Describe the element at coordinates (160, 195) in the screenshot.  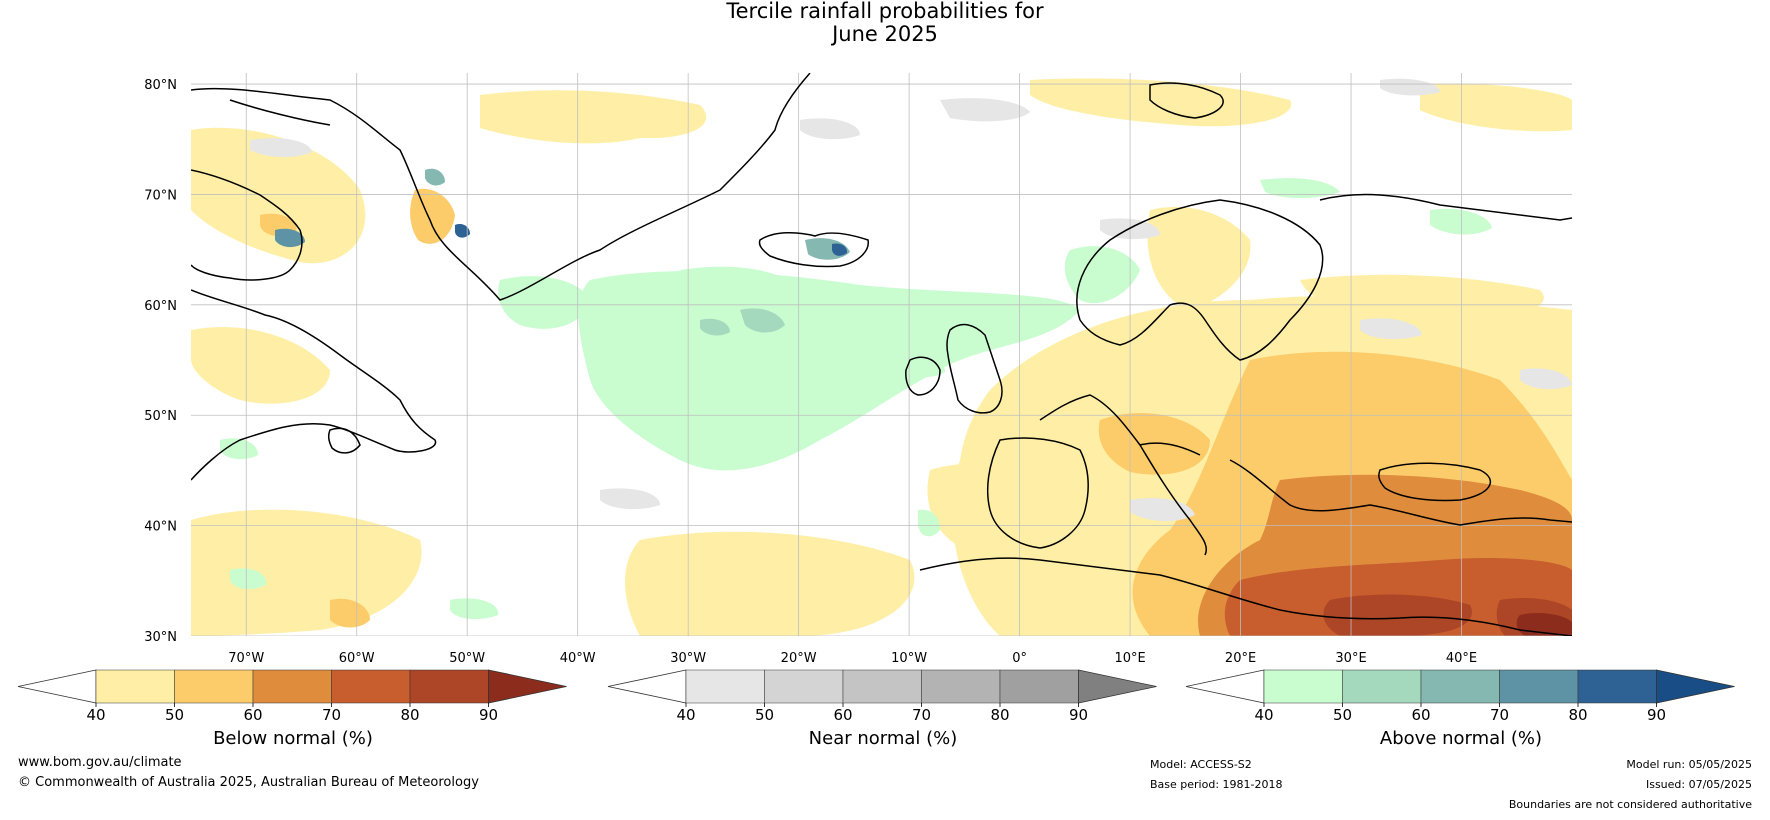
I see `lat-label: 70°N` at that location.